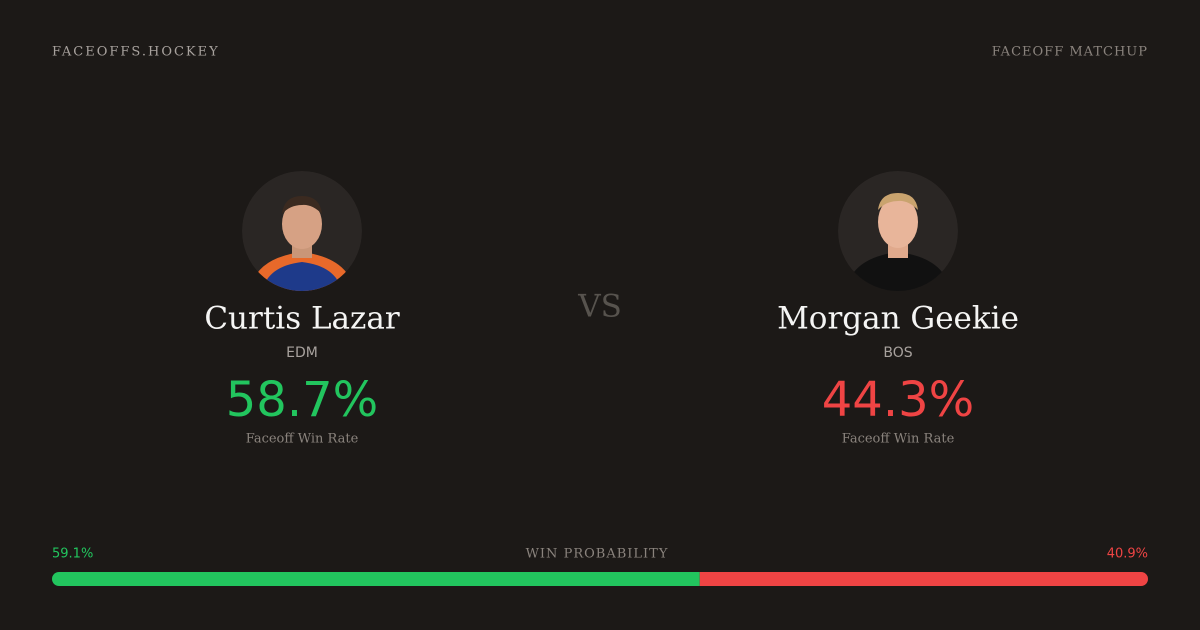 Image resolution: width=1200 pixels, height=630 pixels. What do you see at coordinates (136, 52) in the screenshot?
I see `brand: FACEOFFS.HOCKEY` at bounding box center [136, 52].